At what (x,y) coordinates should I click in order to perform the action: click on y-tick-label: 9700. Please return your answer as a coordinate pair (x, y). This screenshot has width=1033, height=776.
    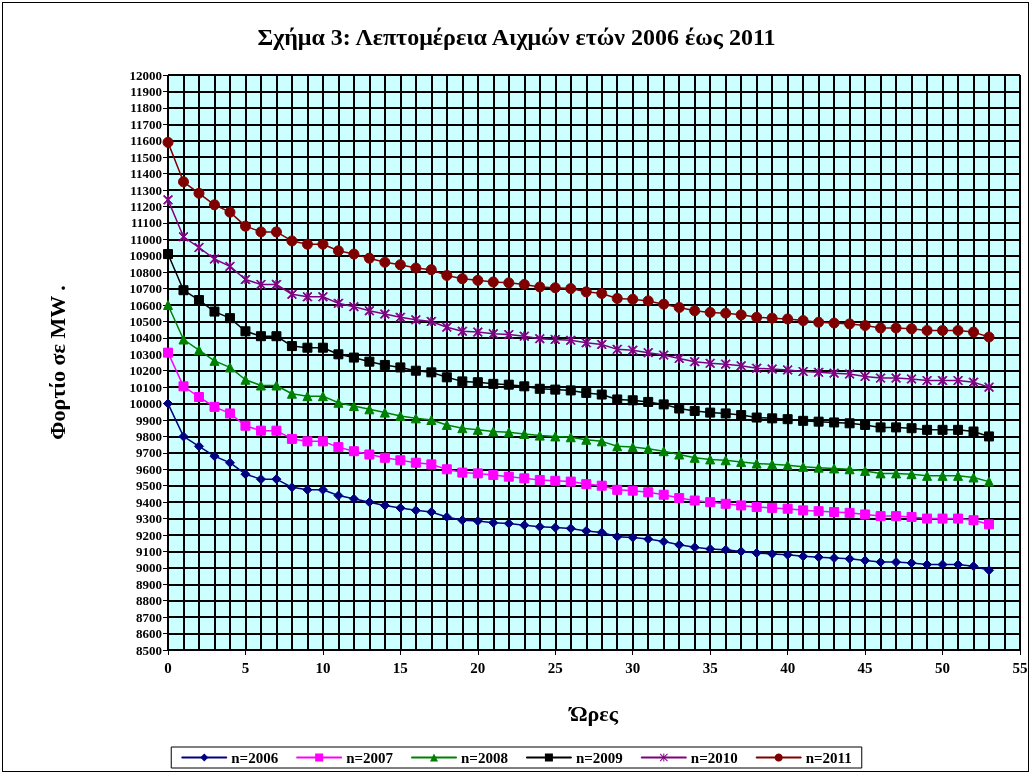
    Looking at the image, I should click on (149, 453).